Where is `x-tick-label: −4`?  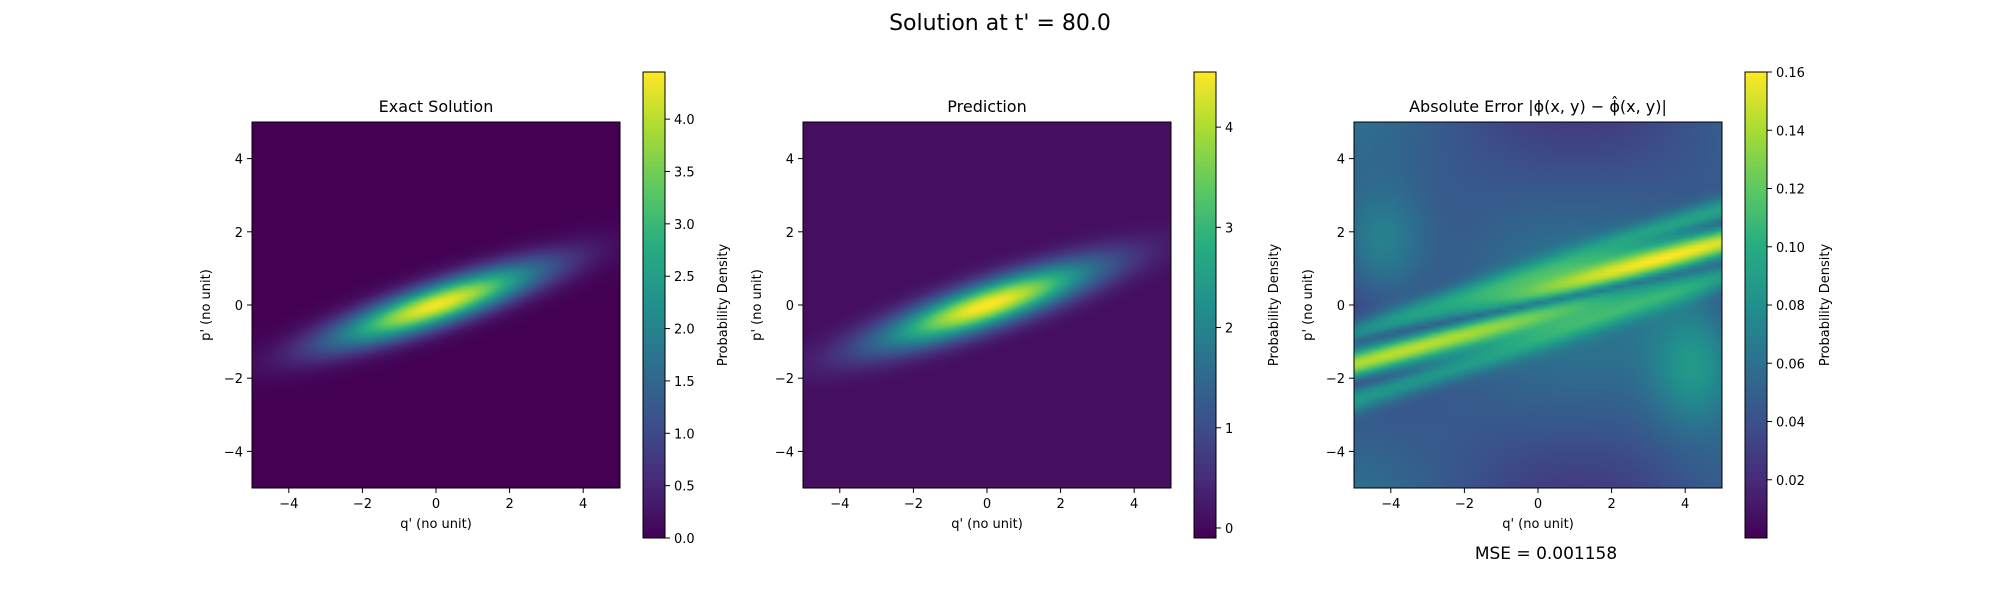 x-tick-label: −4 is located at coordinates (1390, 504).